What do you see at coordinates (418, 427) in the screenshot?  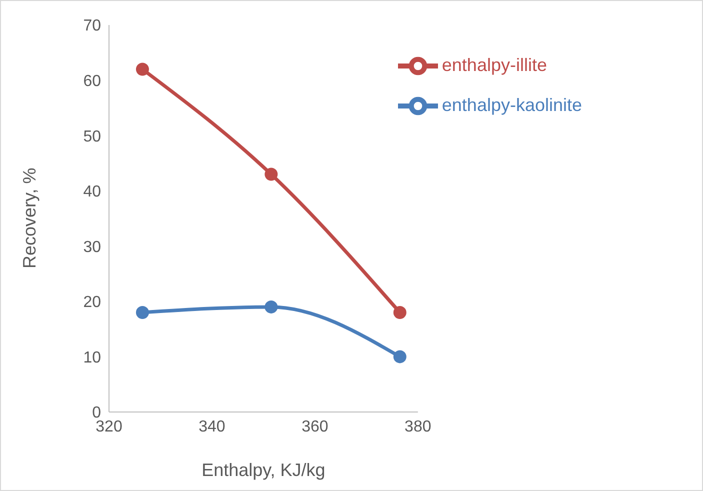 I see `x-tick-label: 380` at bounding box center [418, 427].